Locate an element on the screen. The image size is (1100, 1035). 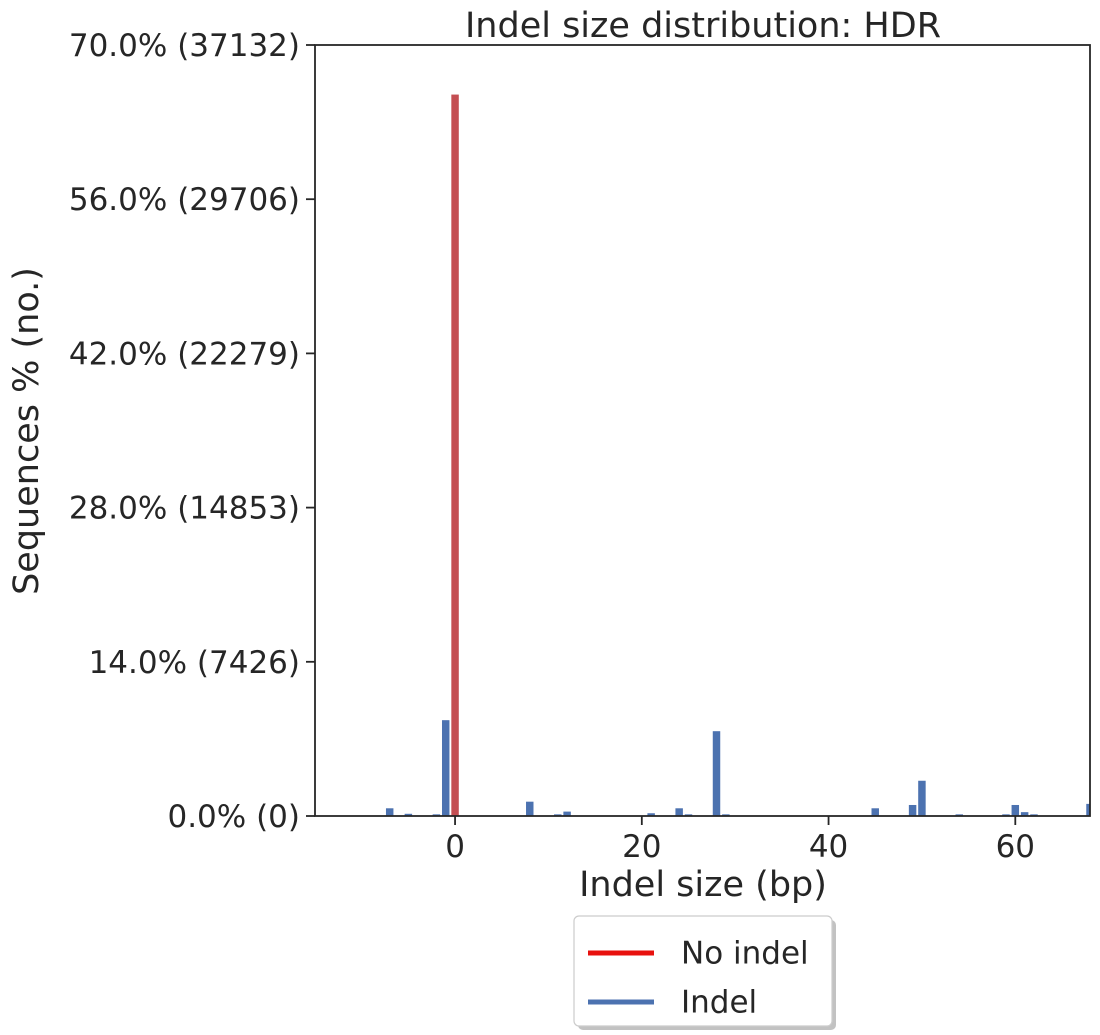
x-tick-label: 40 is located at coordinates (828, 847).